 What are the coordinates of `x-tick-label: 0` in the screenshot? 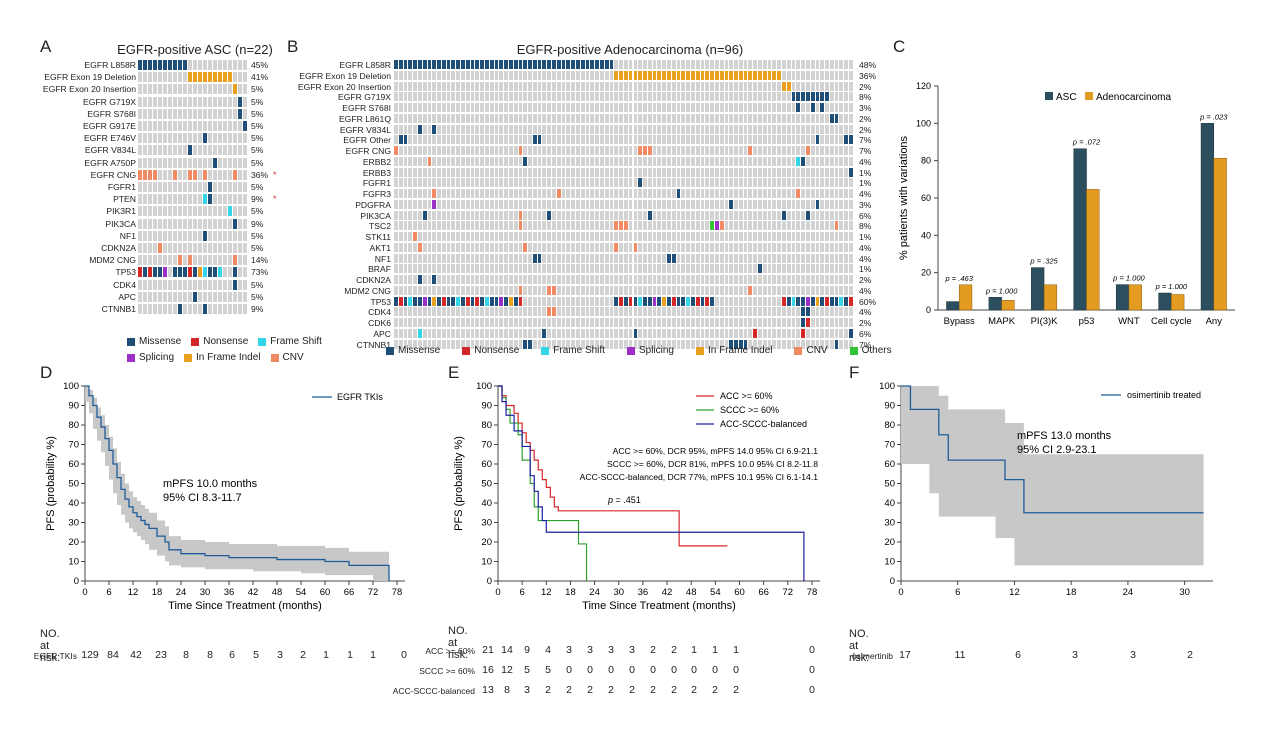 It's located at (497, 592).